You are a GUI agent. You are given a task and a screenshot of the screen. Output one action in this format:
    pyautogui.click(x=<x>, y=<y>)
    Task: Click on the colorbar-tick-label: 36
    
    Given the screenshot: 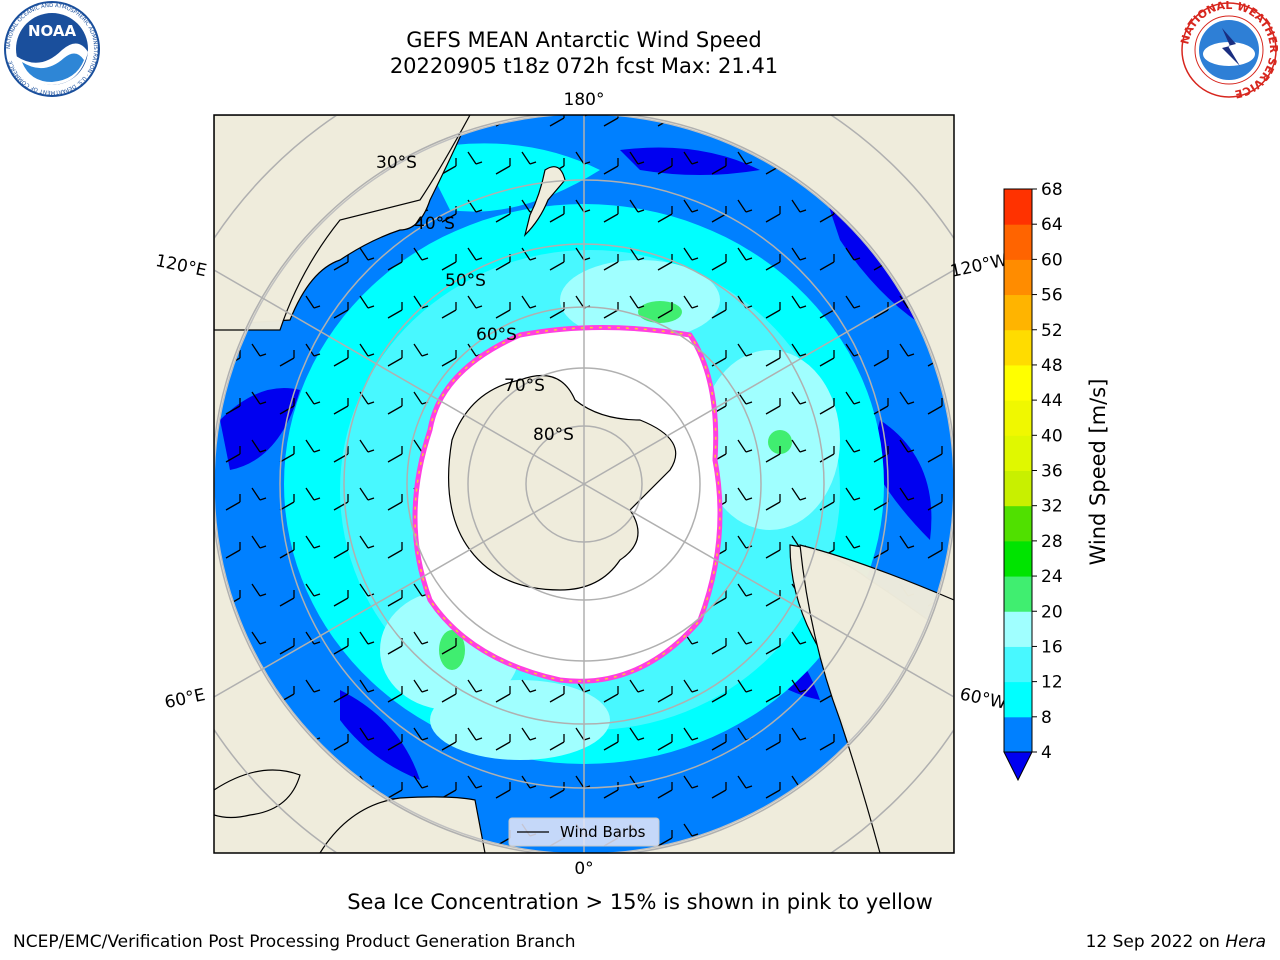 What is the action you would take?
    pyautogui.click(x=1052, y=472)
    